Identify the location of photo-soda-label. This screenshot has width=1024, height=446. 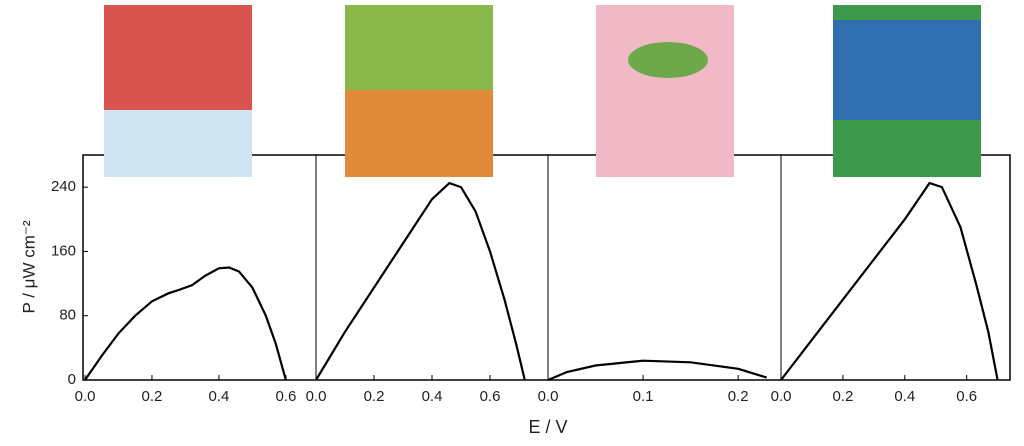
(907, 70).